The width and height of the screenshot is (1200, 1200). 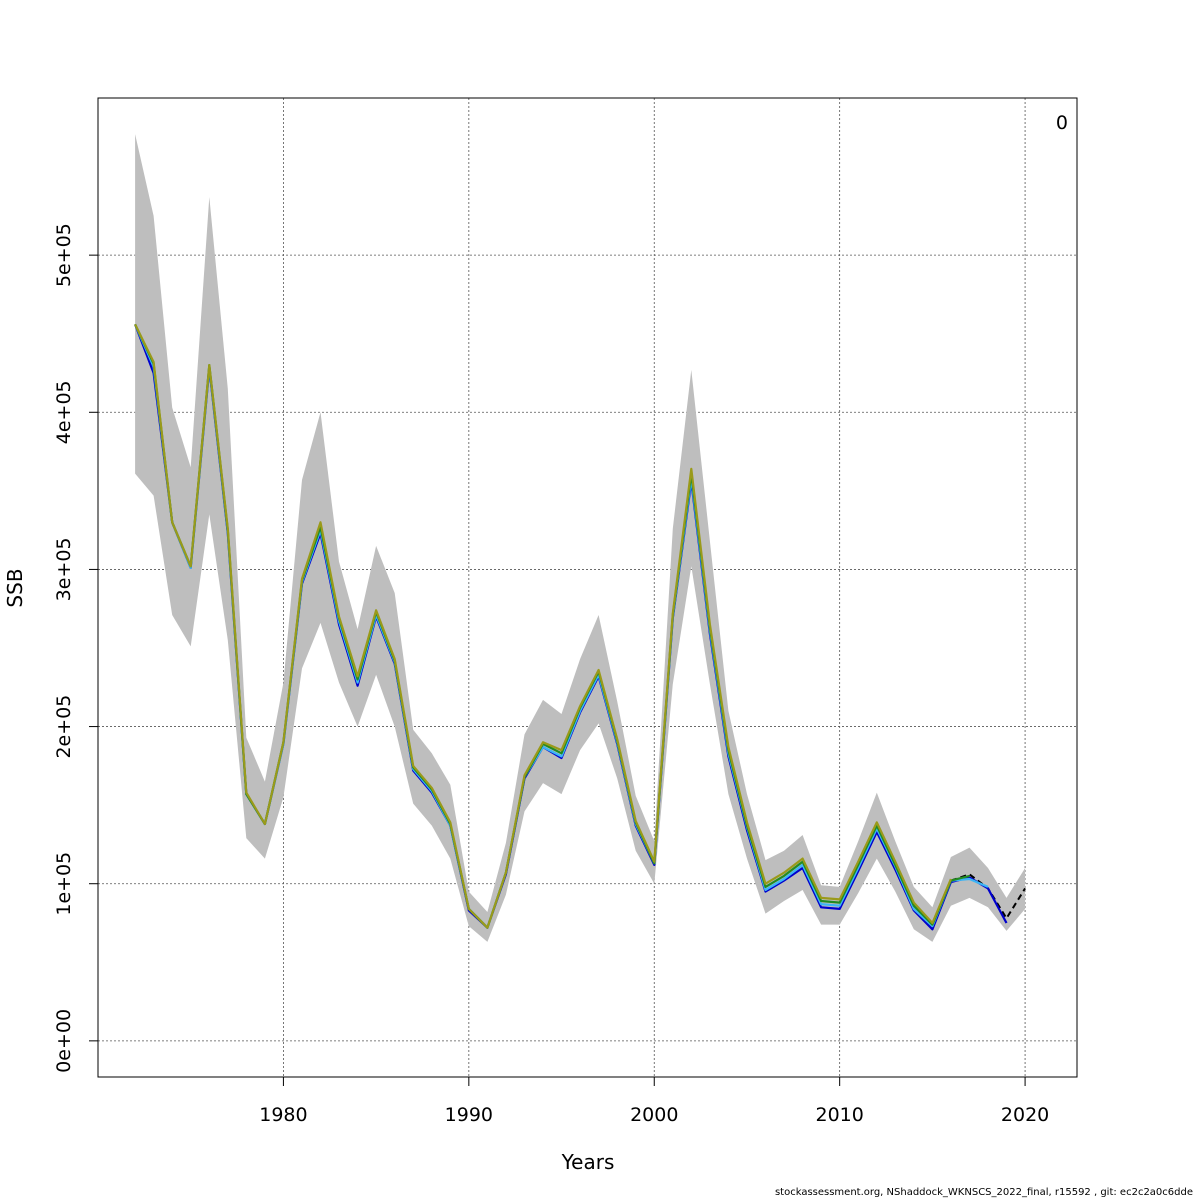 What do you see at coordinates (588, 1162) in the screenshot?
I see `x-axis-title: Years` at bounding box center [588, 1162].